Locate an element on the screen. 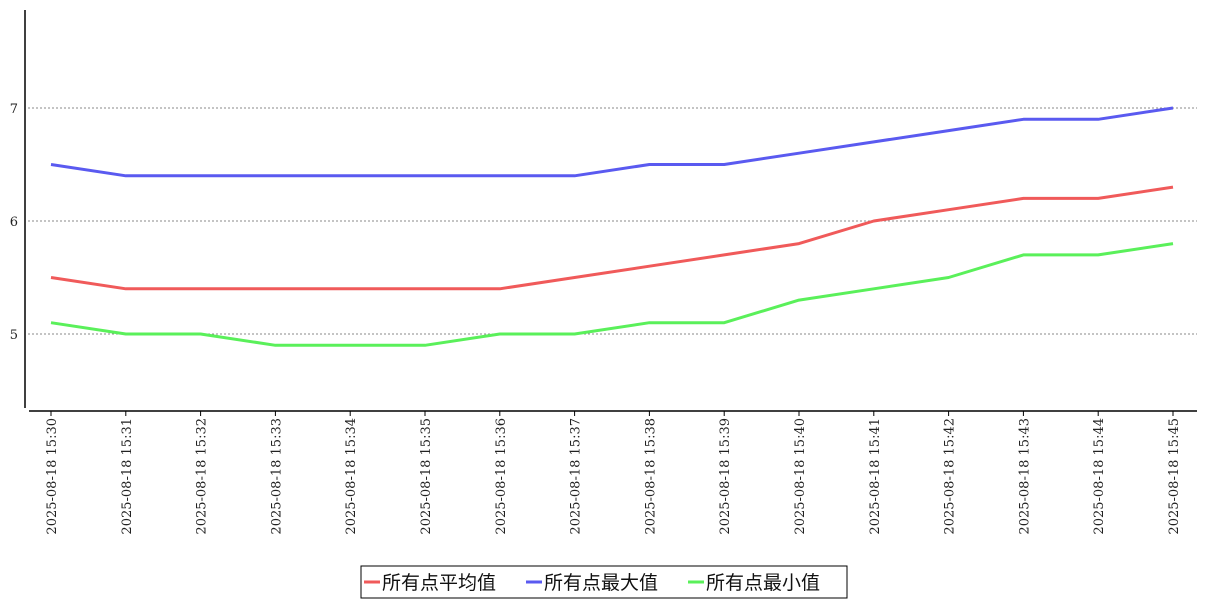 This screenshot has width=1207, height=600. legend: 所有点平均值 所有点最大值 所有点最小值 is located at coordinates (604, 582).